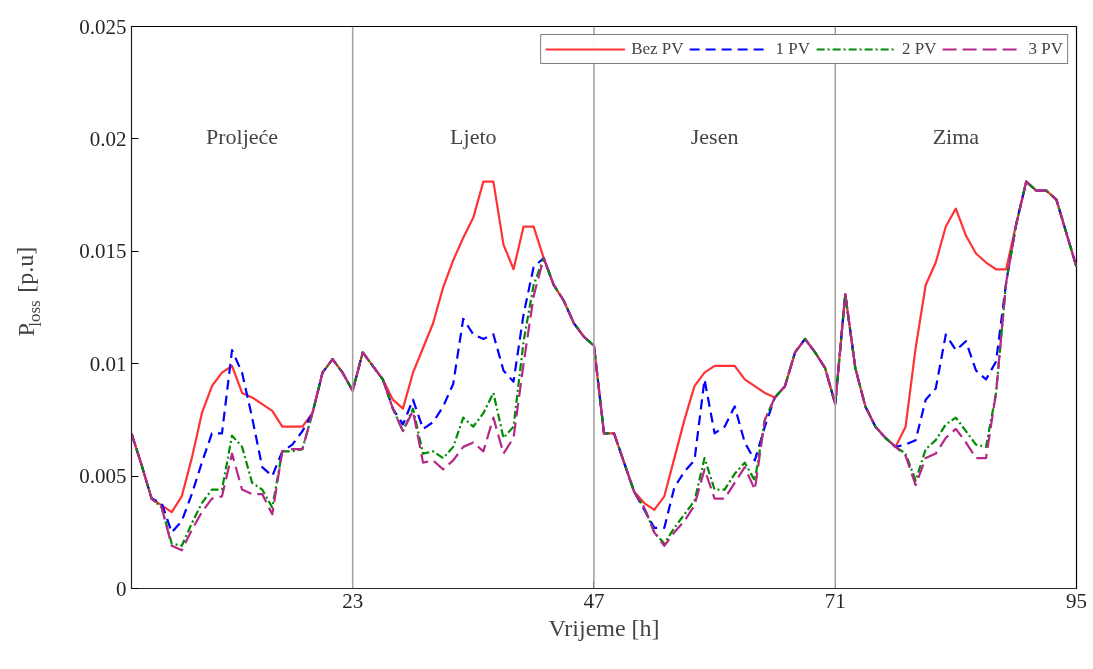  Describe the element at coordinates (103, 476) in the screenshot. I see `y-tick-label: 0.005` at that location.